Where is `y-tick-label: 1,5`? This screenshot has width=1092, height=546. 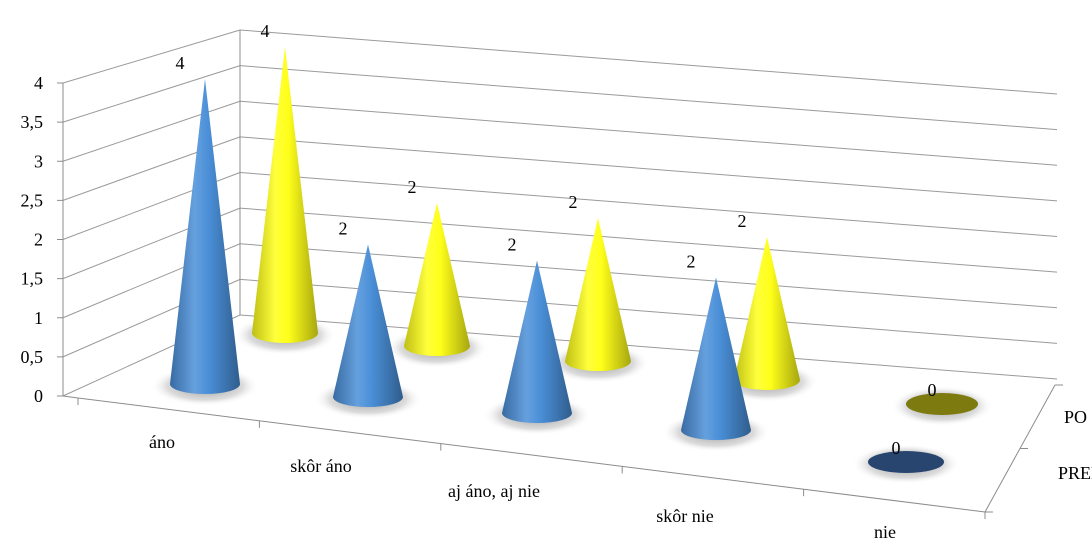
y-tick-label: 1,5 is located at coordinates (32, 279).